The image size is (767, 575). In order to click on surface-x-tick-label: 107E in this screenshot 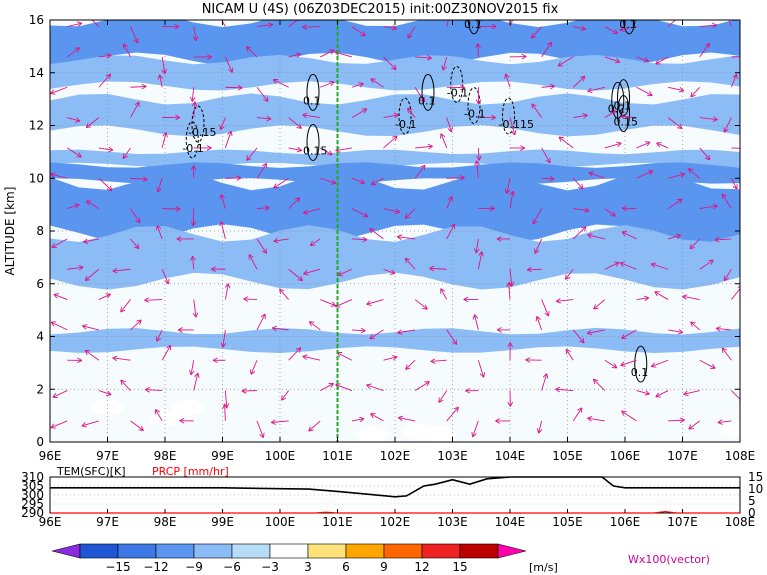, I will do `click(682, 522)`.